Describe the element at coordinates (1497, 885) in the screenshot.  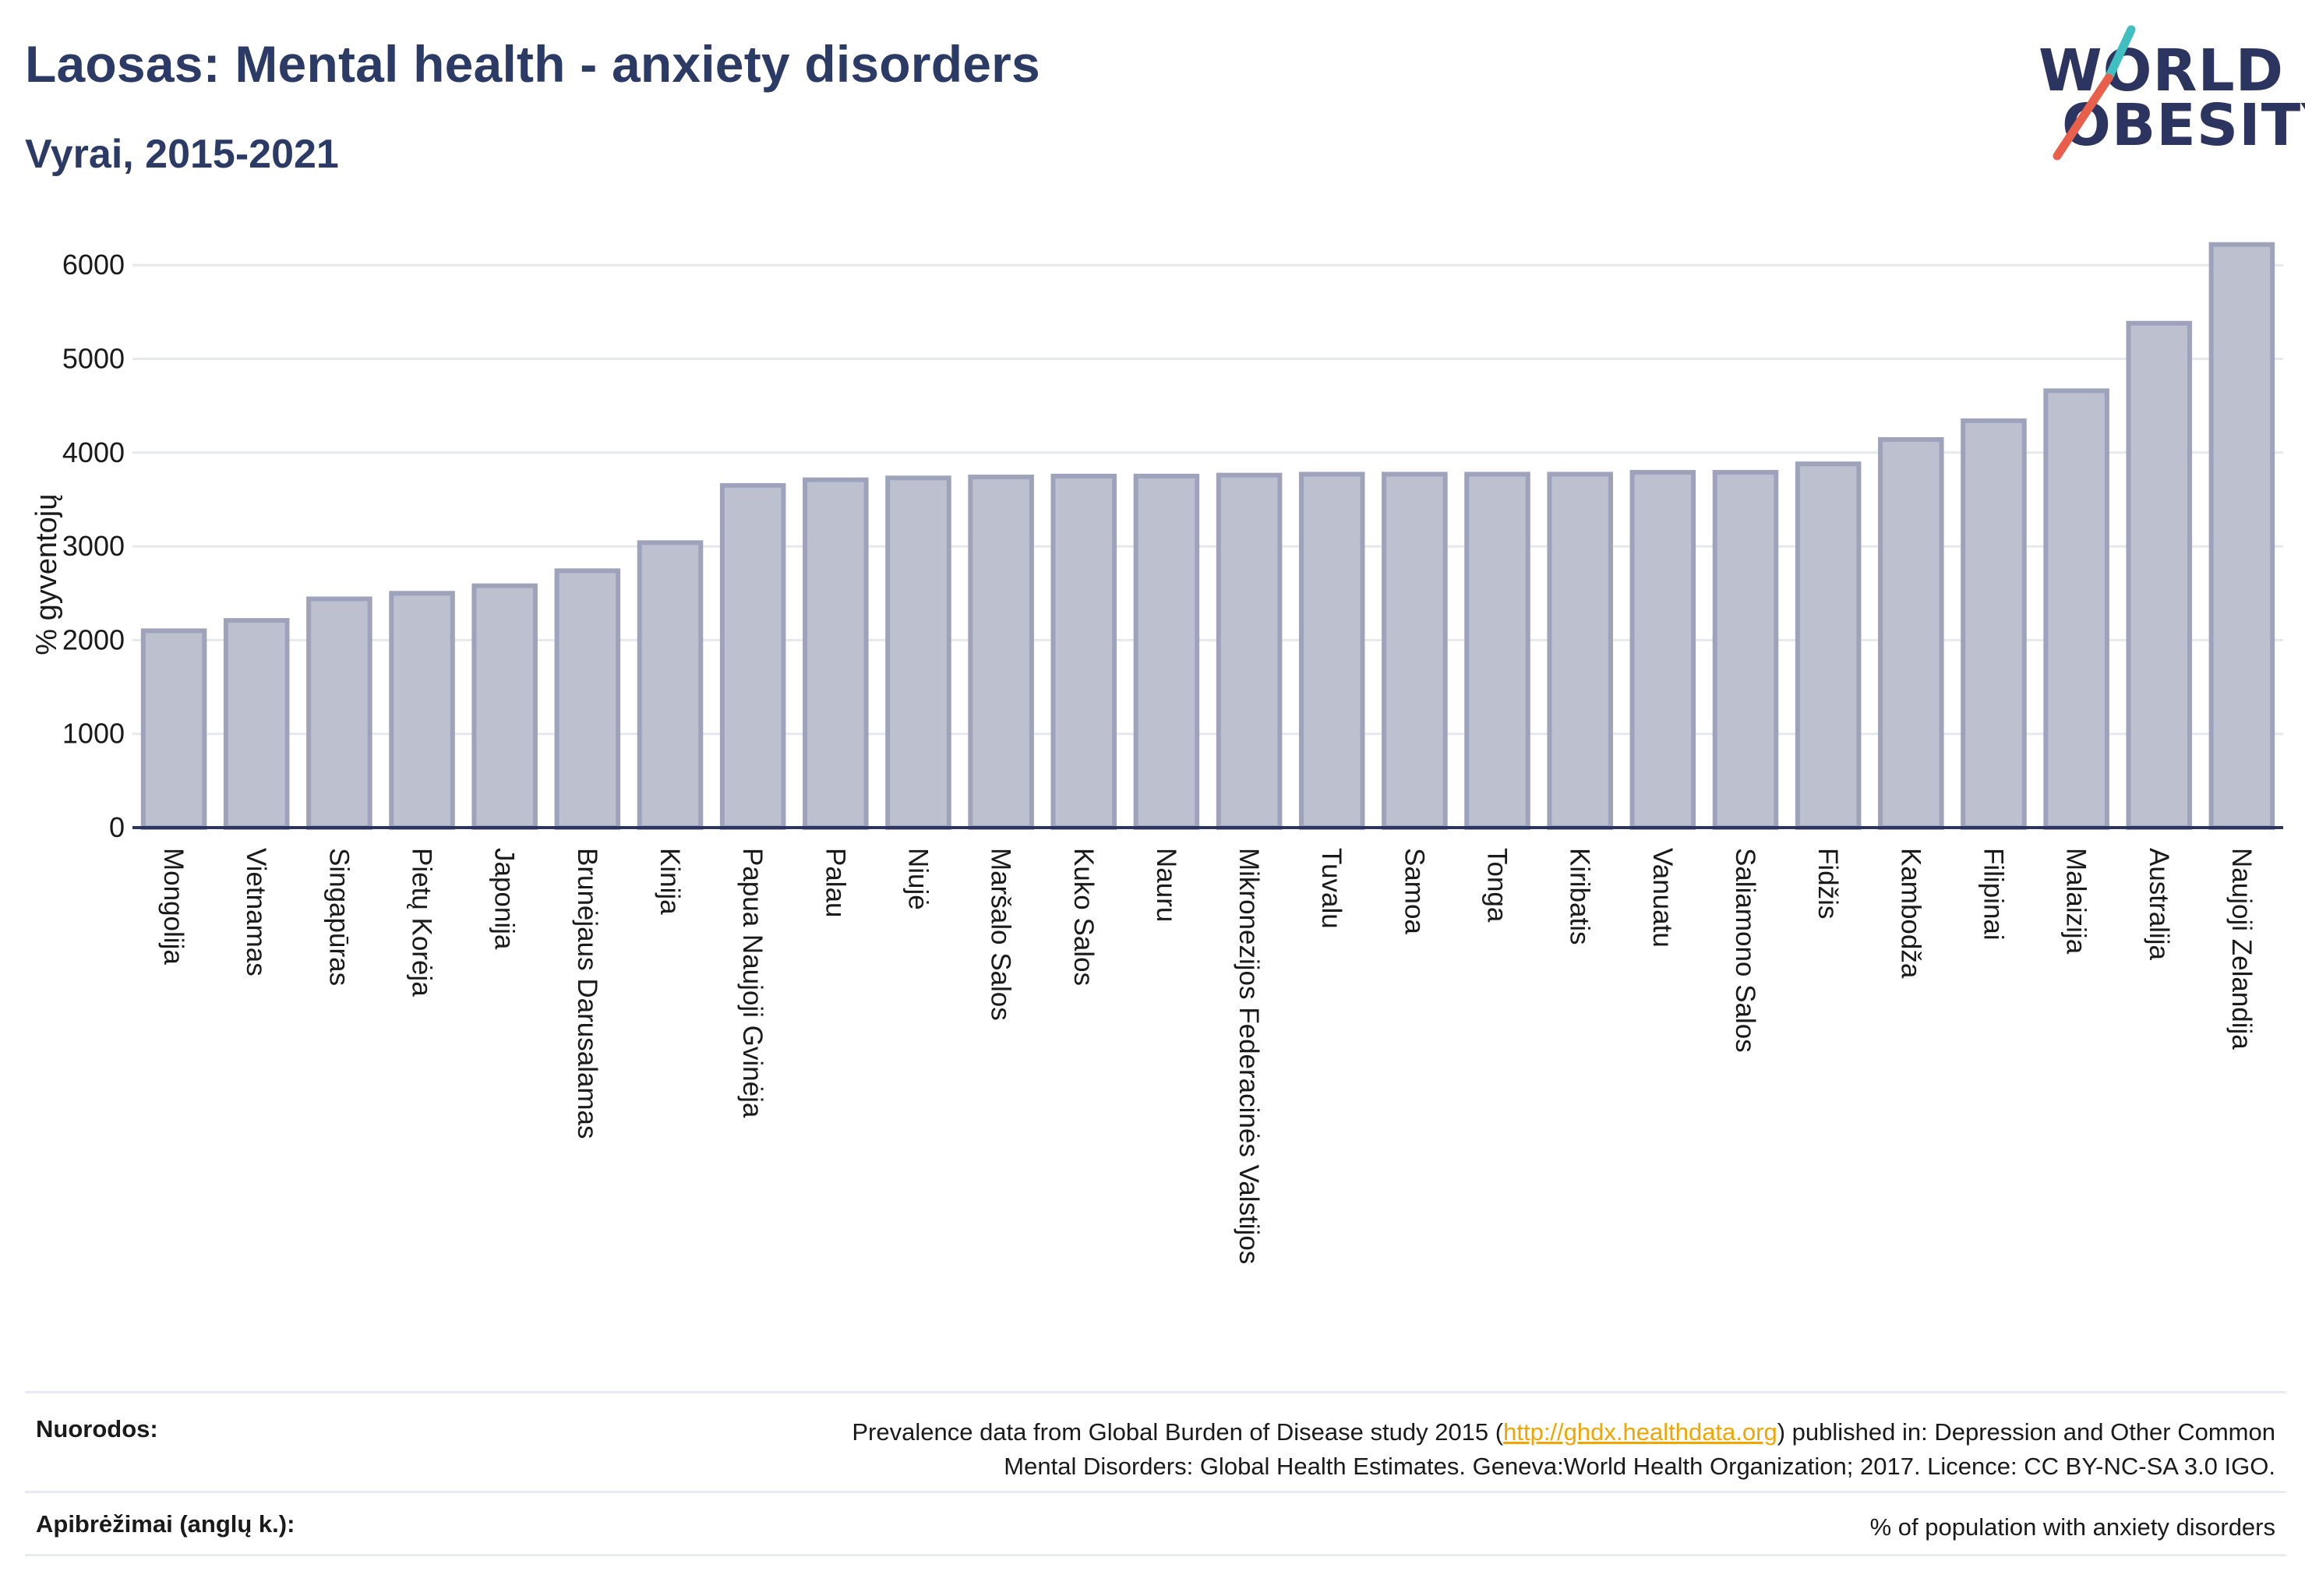
I see `x-tick-label: Tonga` at that location.